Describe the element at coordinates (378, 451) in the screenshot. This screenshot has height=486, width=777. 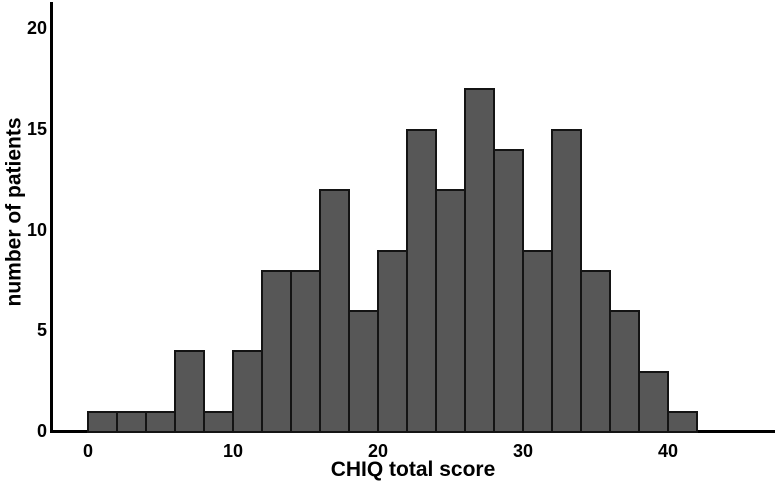
I see `x-tick-label: 20` at that location.